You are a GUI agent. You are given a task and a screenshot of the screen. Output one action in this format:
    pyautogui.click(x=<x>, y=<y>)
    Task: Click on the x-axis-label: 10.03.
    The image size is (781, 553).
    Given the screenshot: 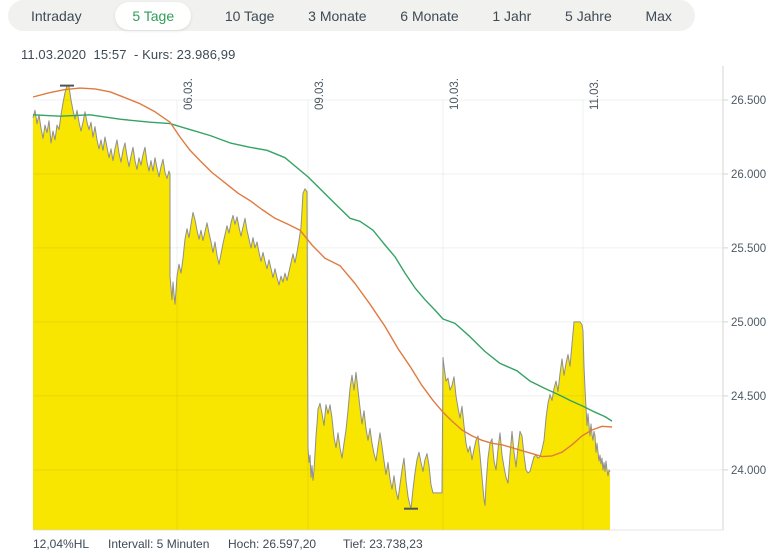 What is the action you would take?
    pyautogui.click(x=455, y=94)
    